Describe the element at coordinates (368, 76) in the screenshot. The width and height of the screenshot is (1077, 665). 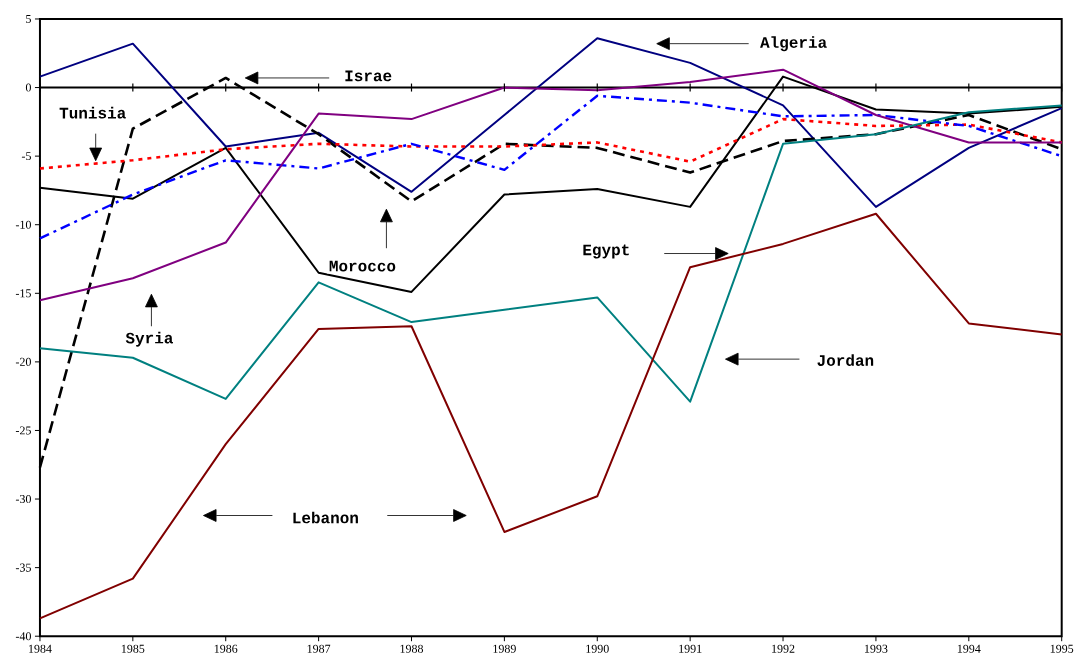
I see `annotation: Israe` at that location.